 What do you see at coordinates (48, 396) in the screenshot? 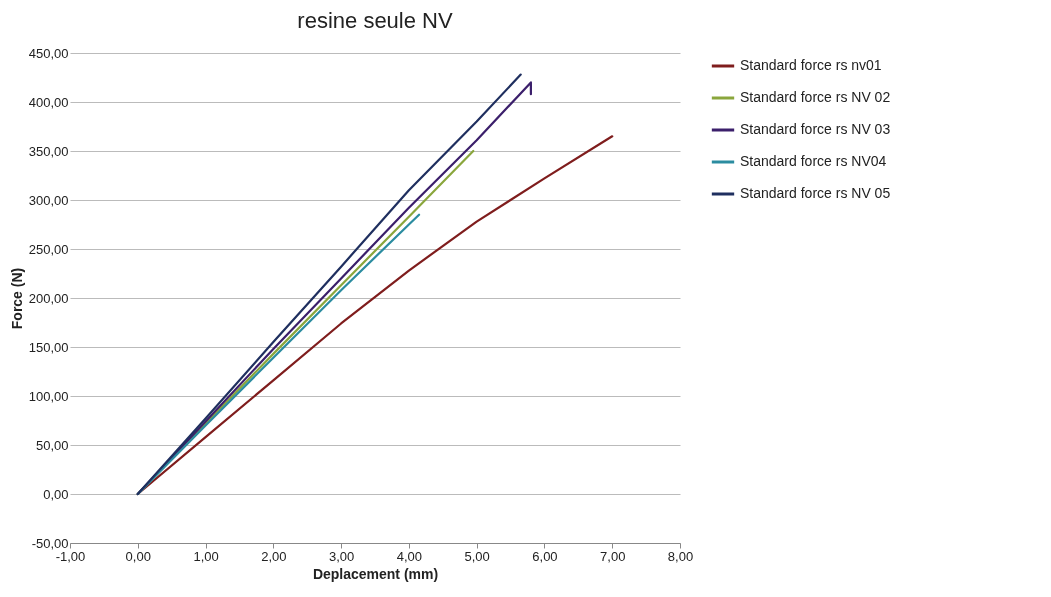
I see `y-tick-label: 100,00` at bounding box center [48, 396].